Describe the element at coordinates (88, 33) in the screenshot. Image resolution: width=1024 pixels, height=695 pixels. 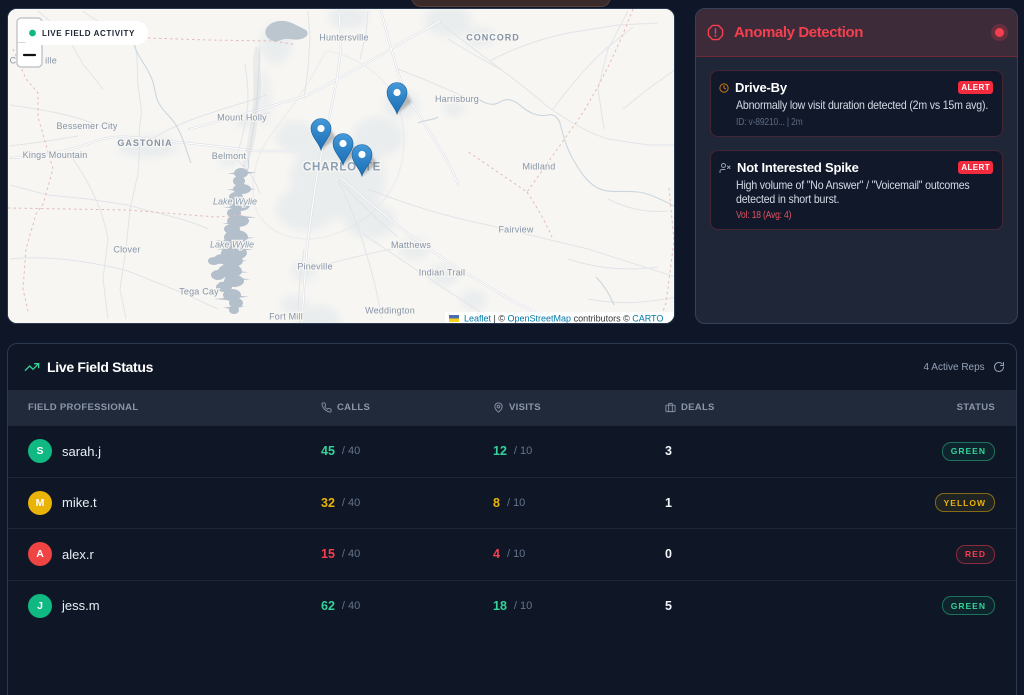
I see `svg-text: LIVE FIELD ACTIVITY` at that location.